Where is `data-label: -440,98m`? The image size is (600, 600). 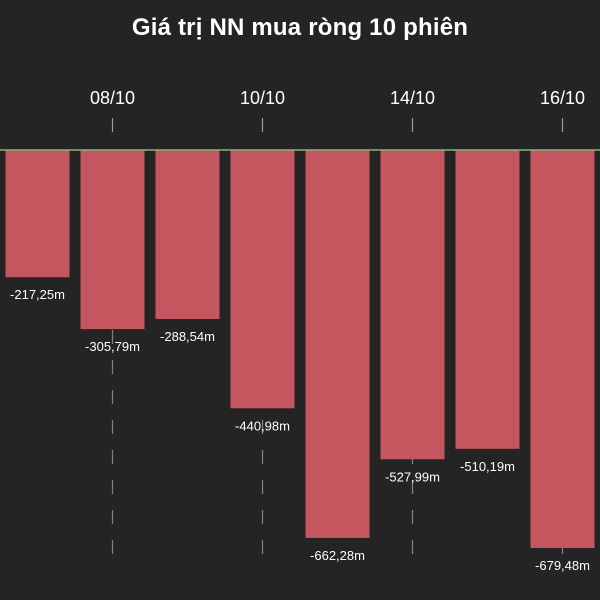
data-label: -440,98m is located at coordinates (262, 425).